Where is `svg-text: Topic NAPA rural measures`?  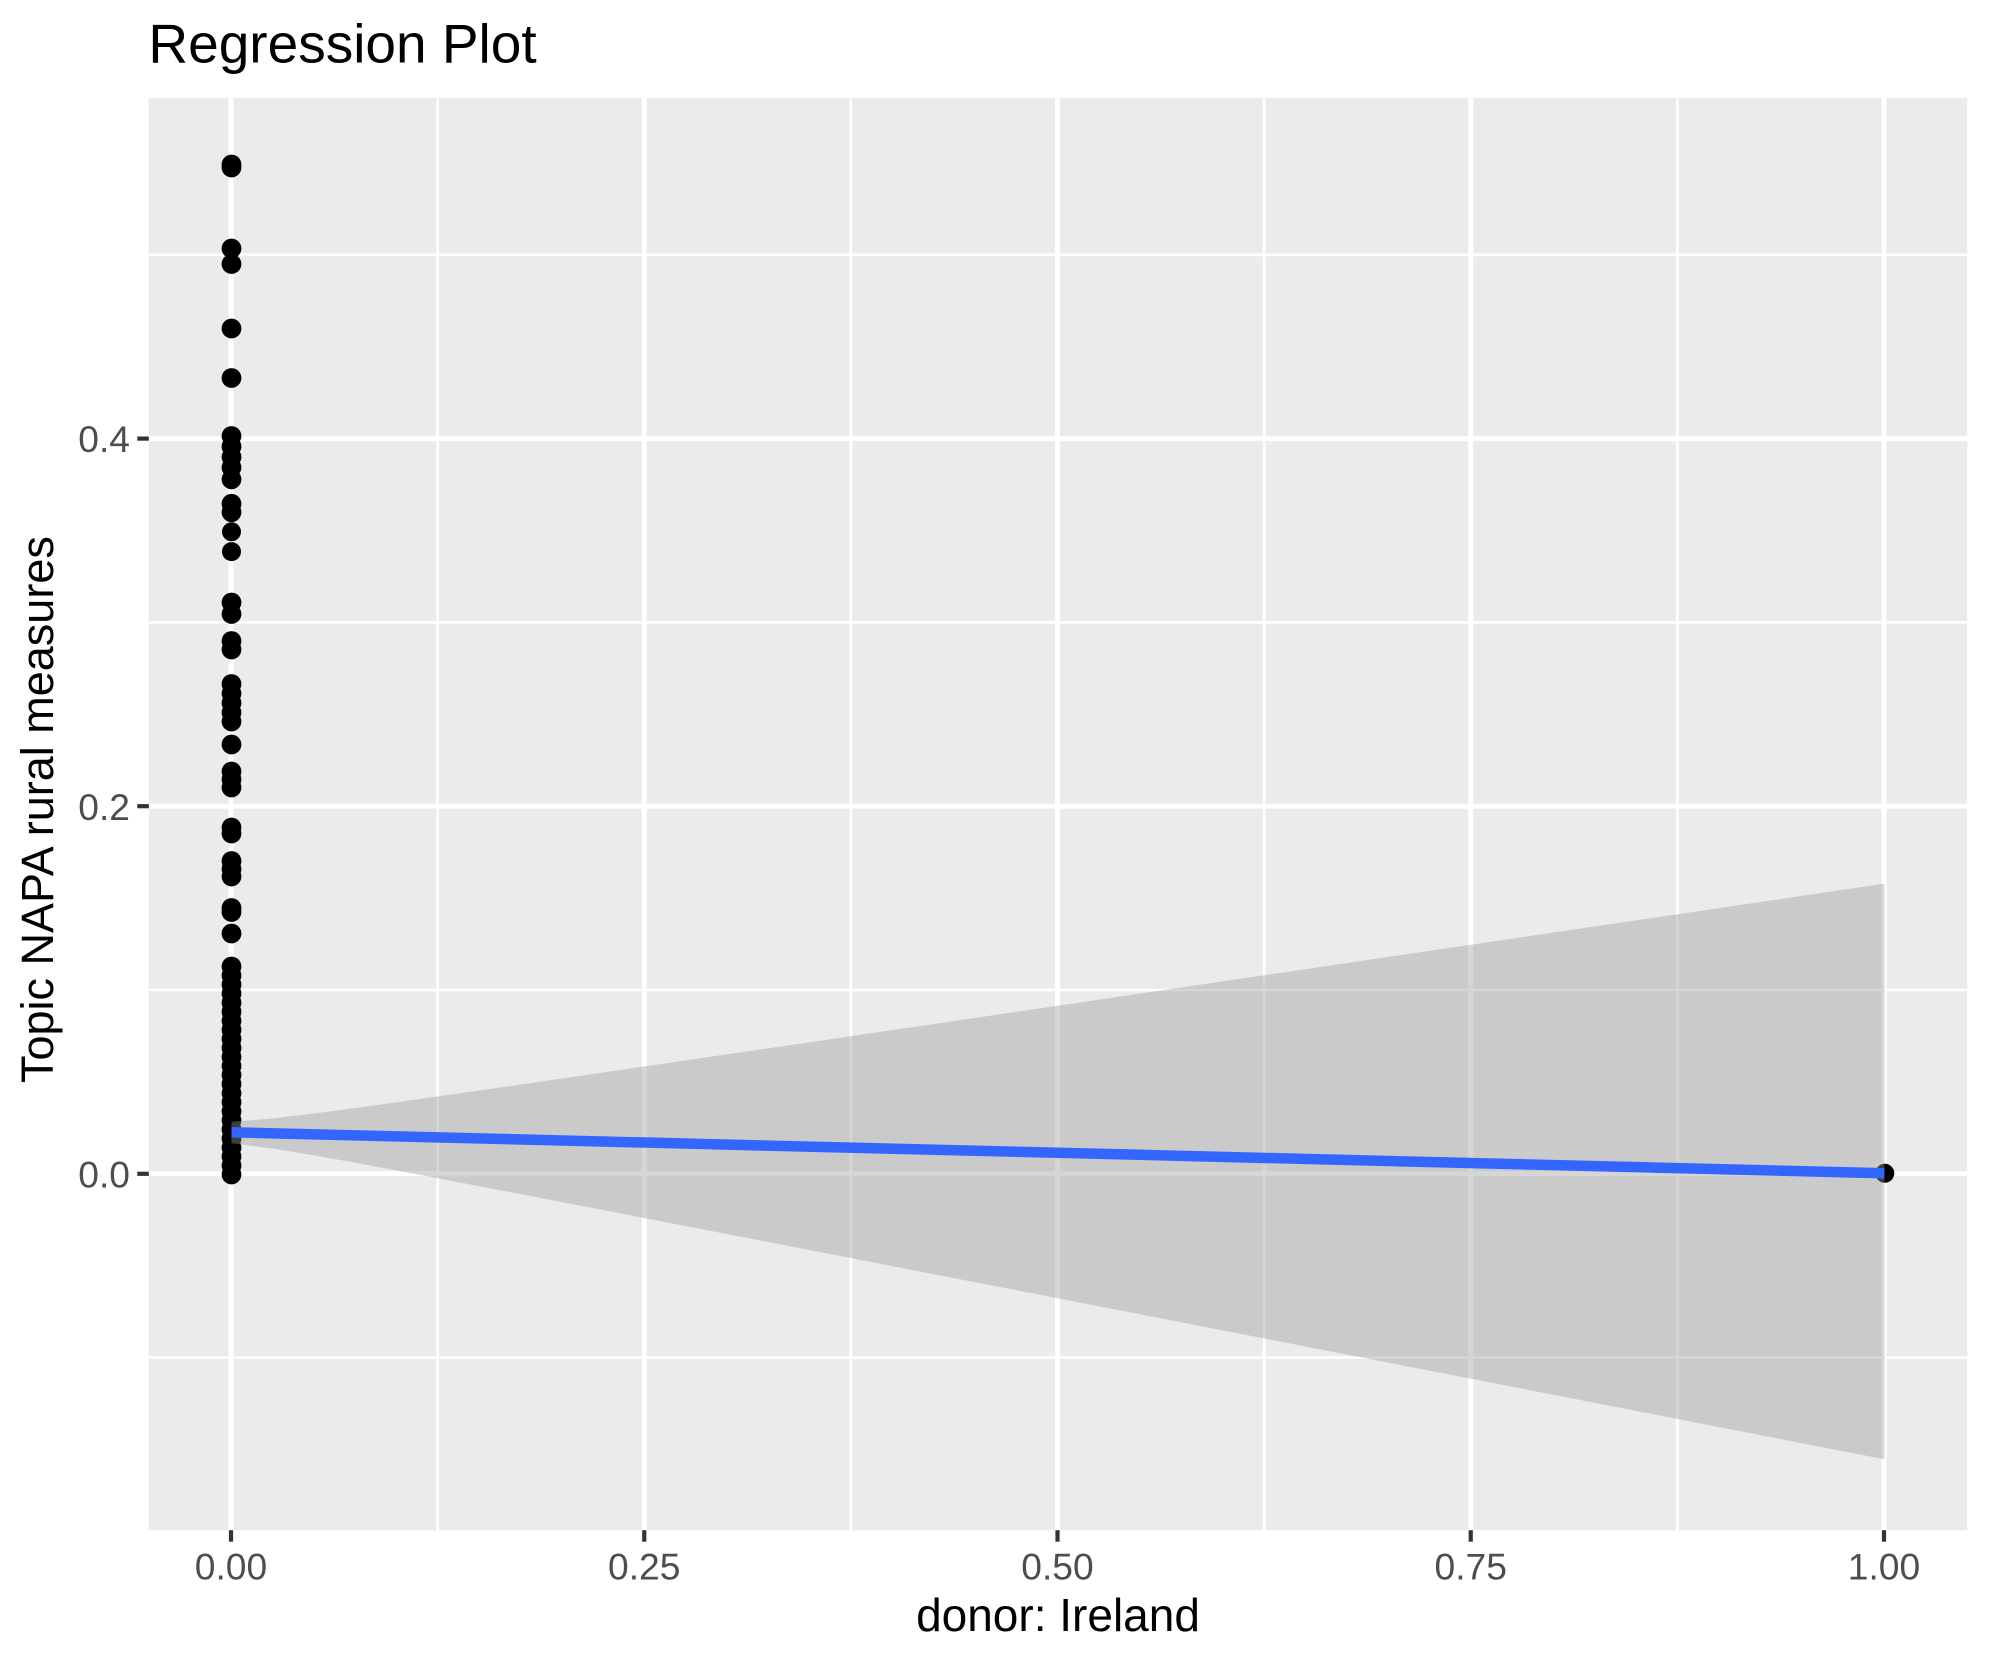
svg-text: Topic NAPA rural measures is located at coordinates (37, 809).